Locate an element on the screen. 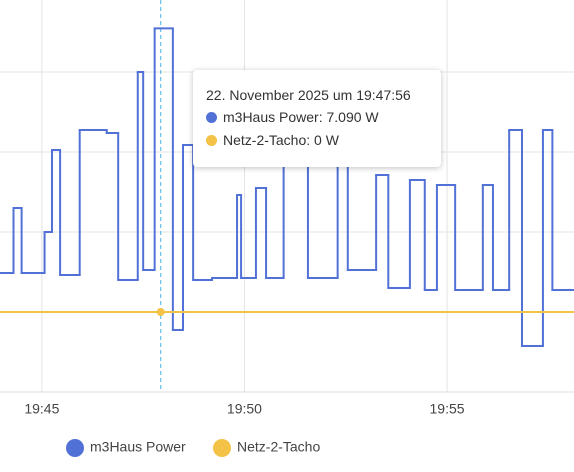  tooltip-line: m3Haus Power: 7.090 W is located at coordinates (292, 117).